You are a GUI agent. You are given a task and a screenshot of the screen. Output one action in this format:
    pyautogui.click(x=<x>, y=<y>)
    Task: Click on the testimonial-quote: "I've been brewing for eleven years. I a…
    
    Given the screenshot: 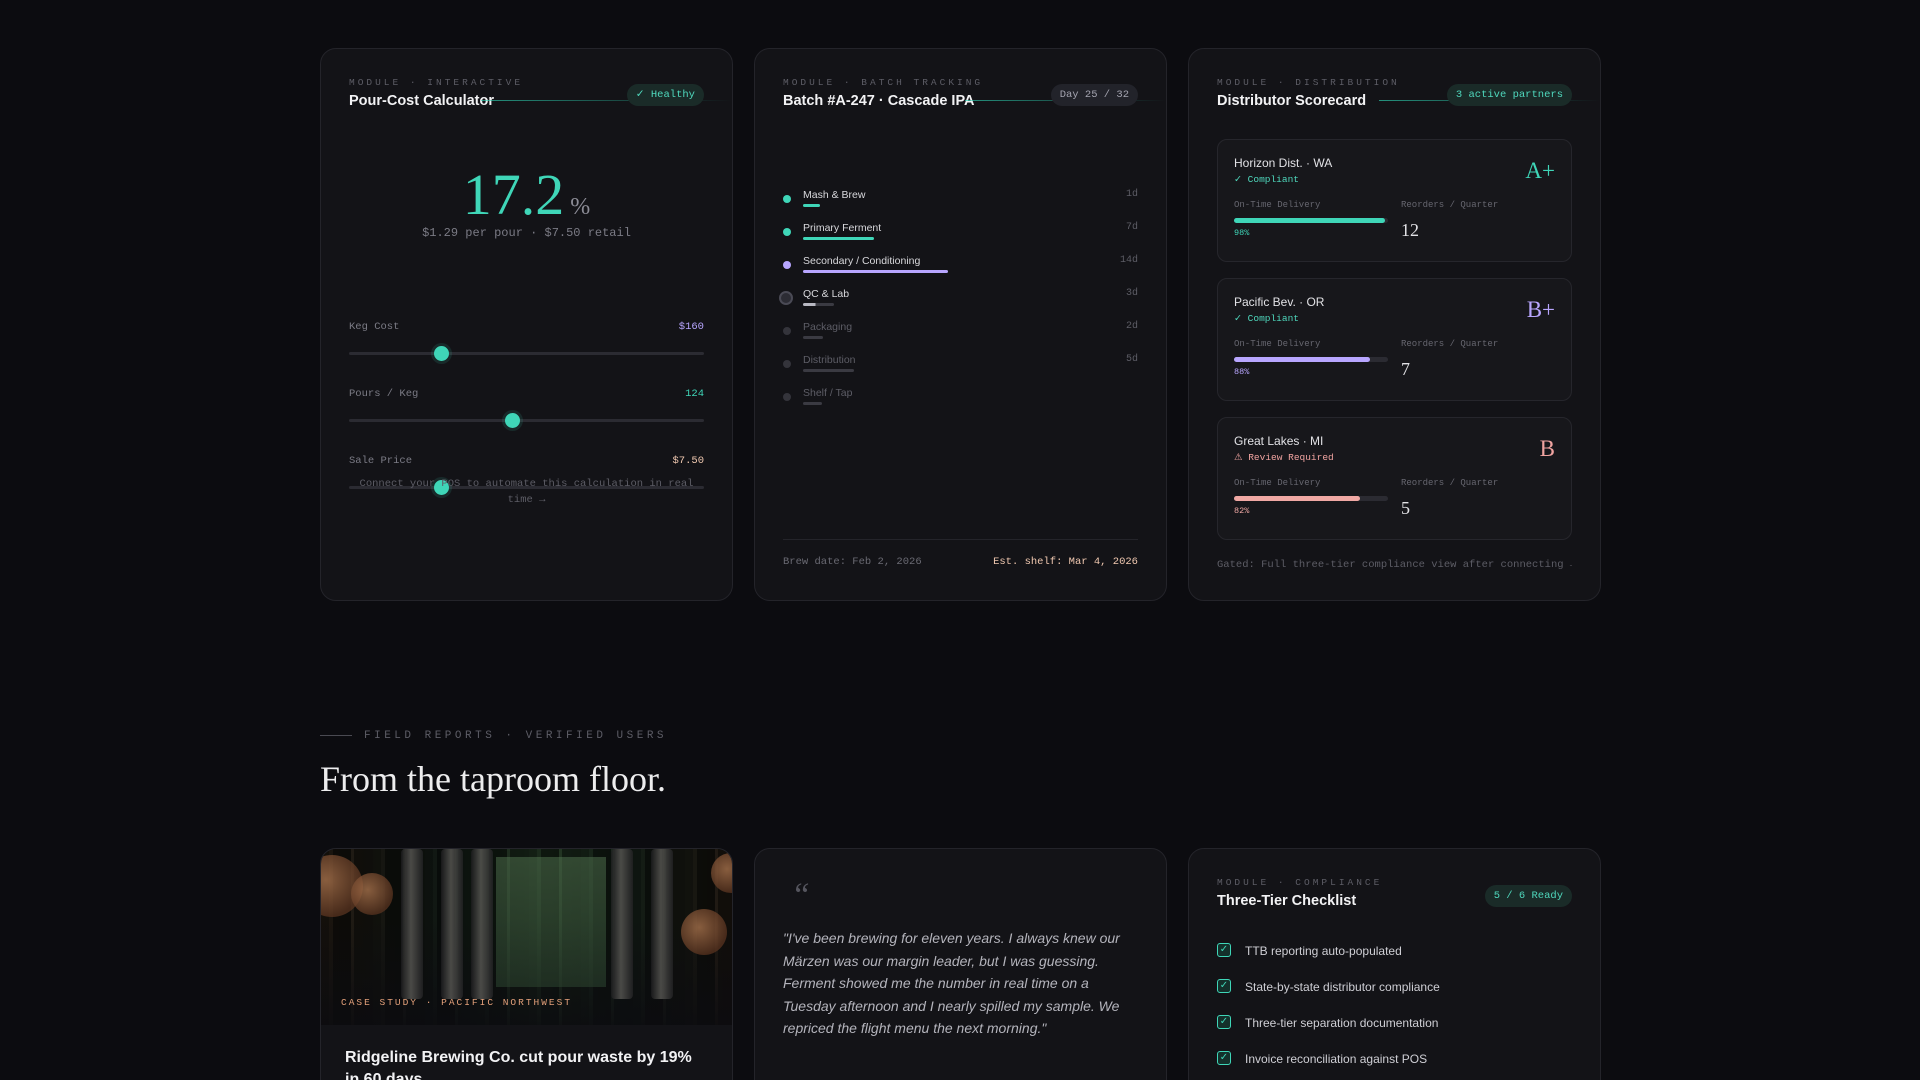 What is the action you would take?
    pyautogui.click(x=951, y=983)
    